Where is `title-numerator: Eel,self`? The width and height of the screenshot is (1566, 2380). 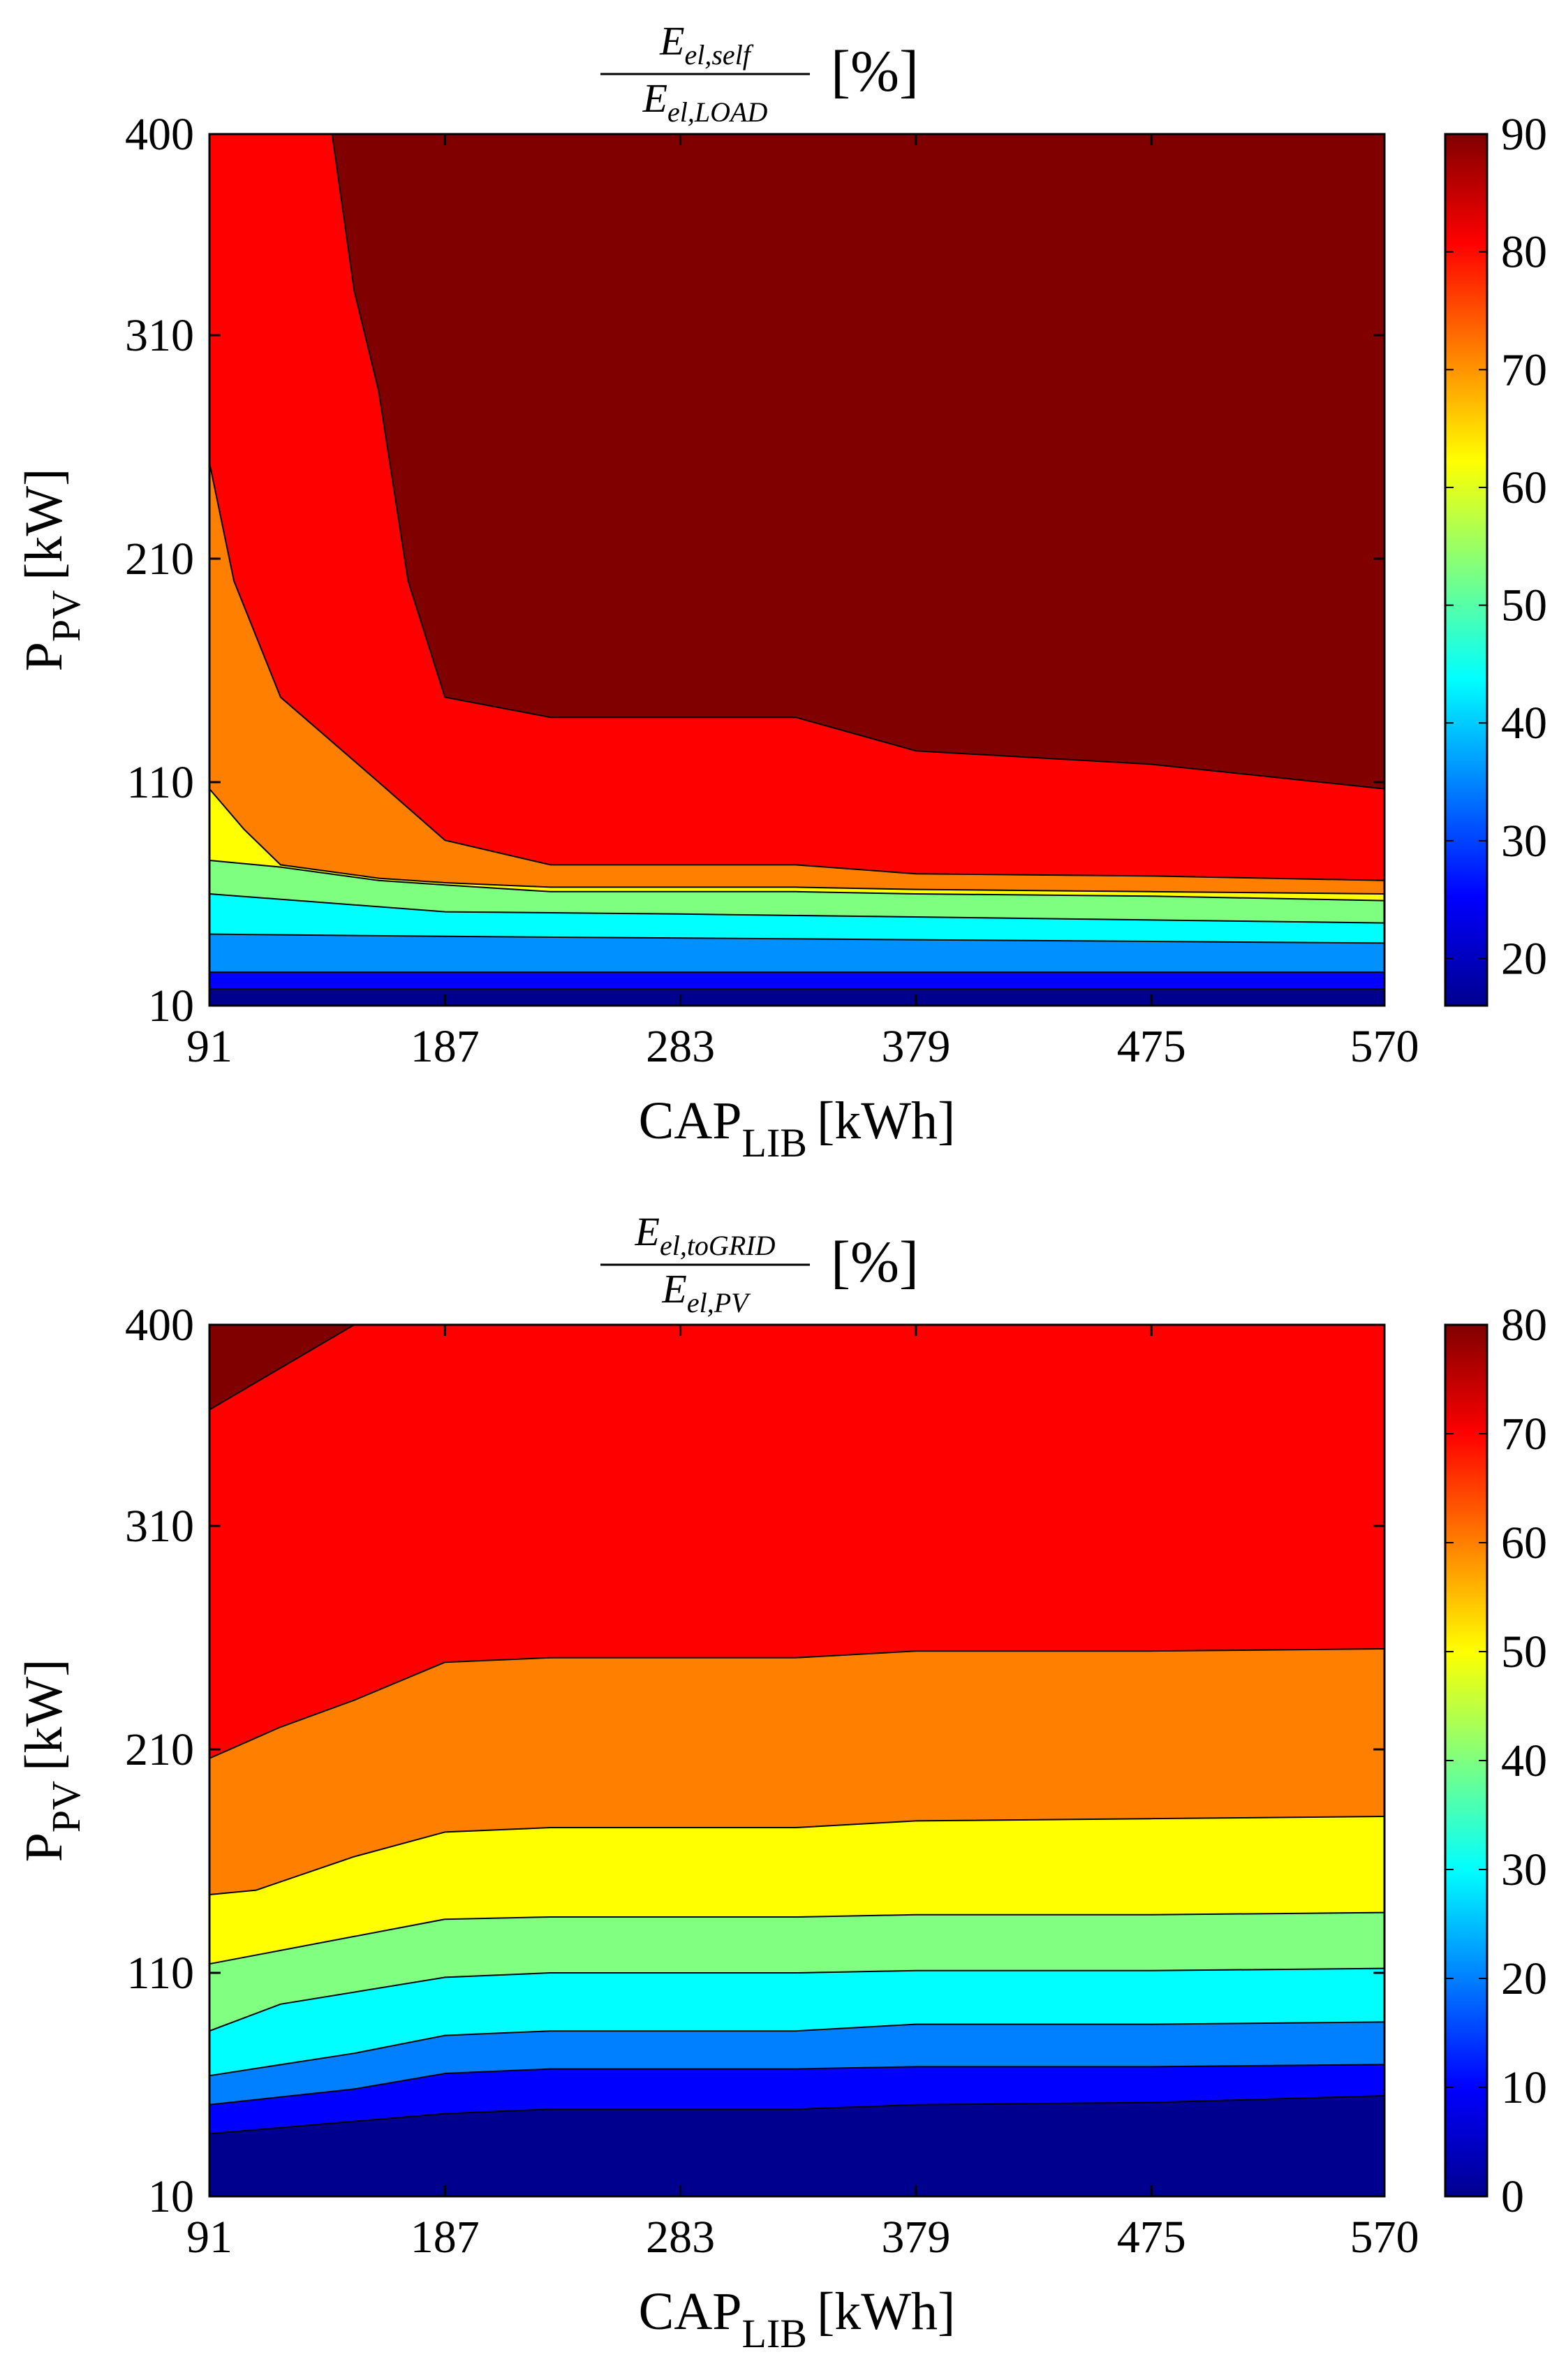
title-numerator: Eel,self is located at coordinates (706, 44).